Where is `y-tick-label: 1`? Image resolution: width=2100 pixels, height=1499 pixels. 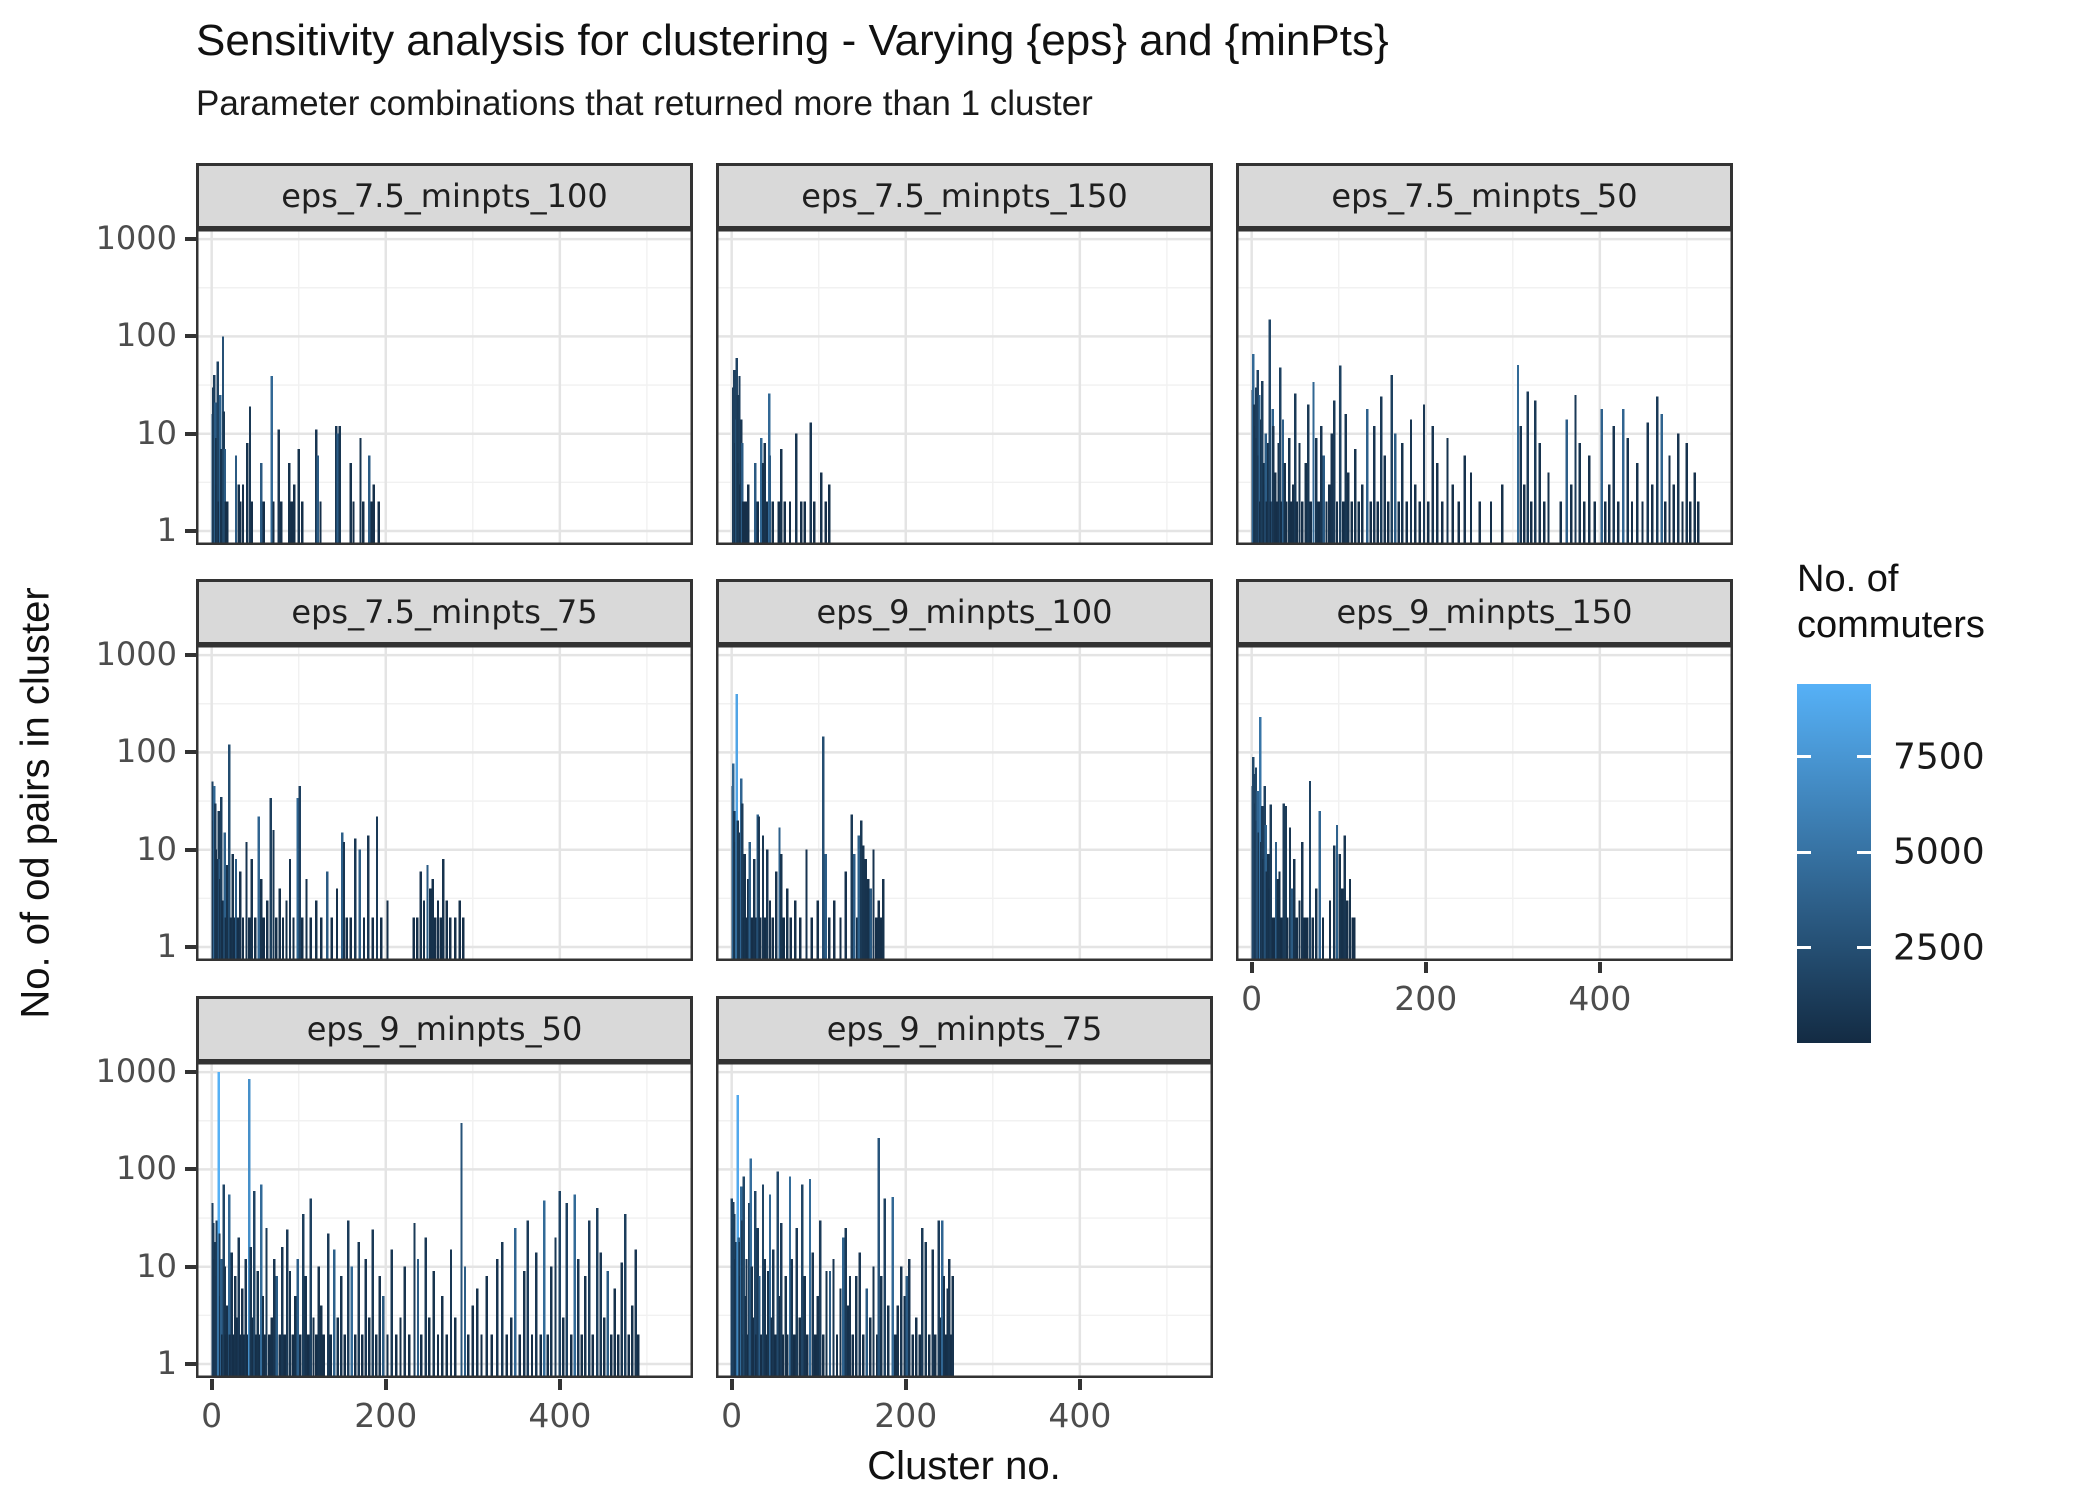 y-tick-label: 1 is located at coordinates (166, 530).